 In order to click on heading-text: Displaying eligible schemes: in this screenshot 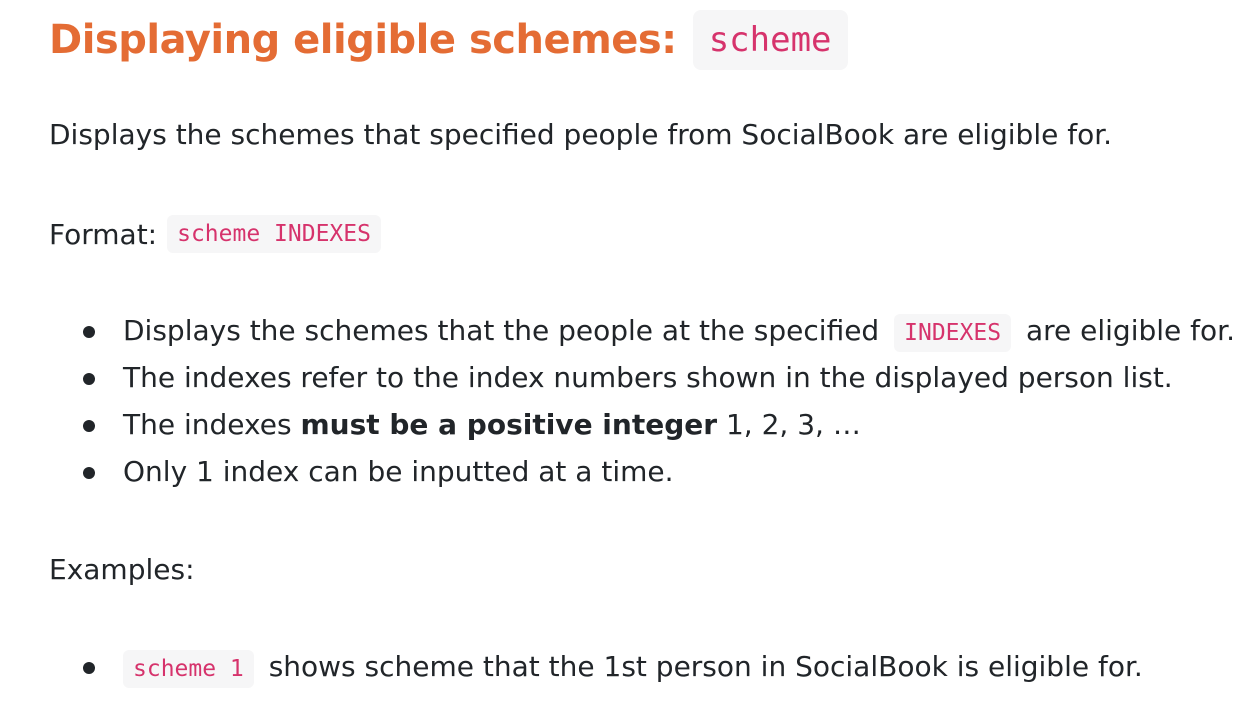, I will do `click(363, 40)`.